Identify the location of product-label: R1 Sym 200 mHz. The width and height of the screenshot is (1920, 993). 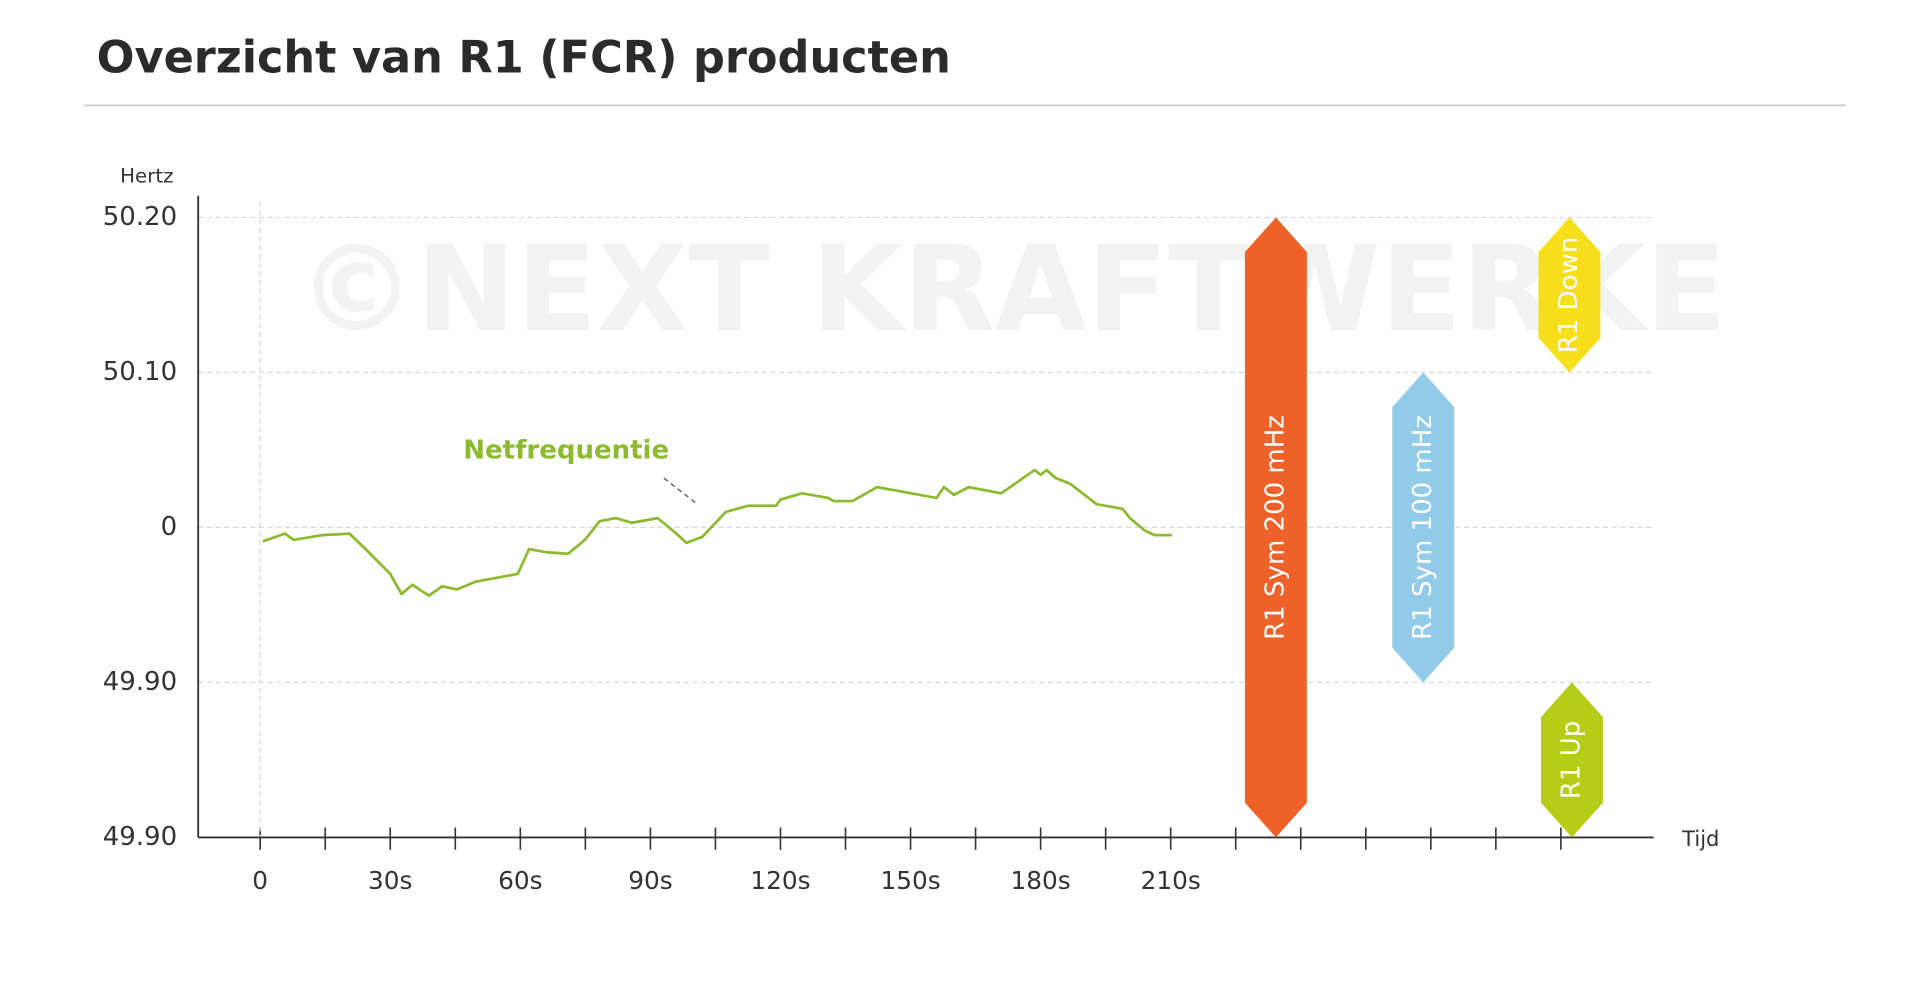
(1275, 527).